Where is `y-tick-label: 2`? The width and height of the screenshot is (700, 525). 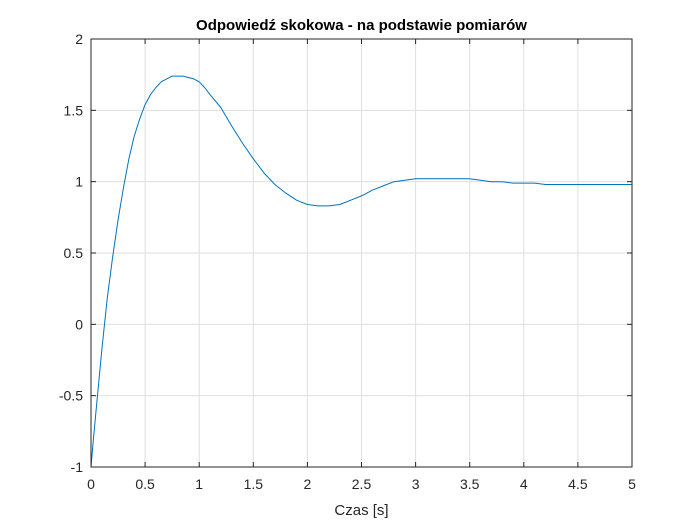
y-tick-label: 2 is located at coordinates (79, 39).